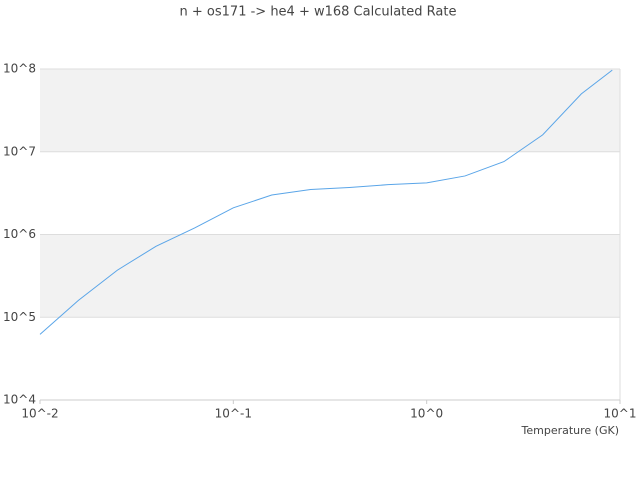 Image resolution: width=640 pixels, height=480 pixels. What do you see at coordinates (39, 414) in the screenshot?
I see `x-tick-label: 10^-2` at bounding box center [39, 414].